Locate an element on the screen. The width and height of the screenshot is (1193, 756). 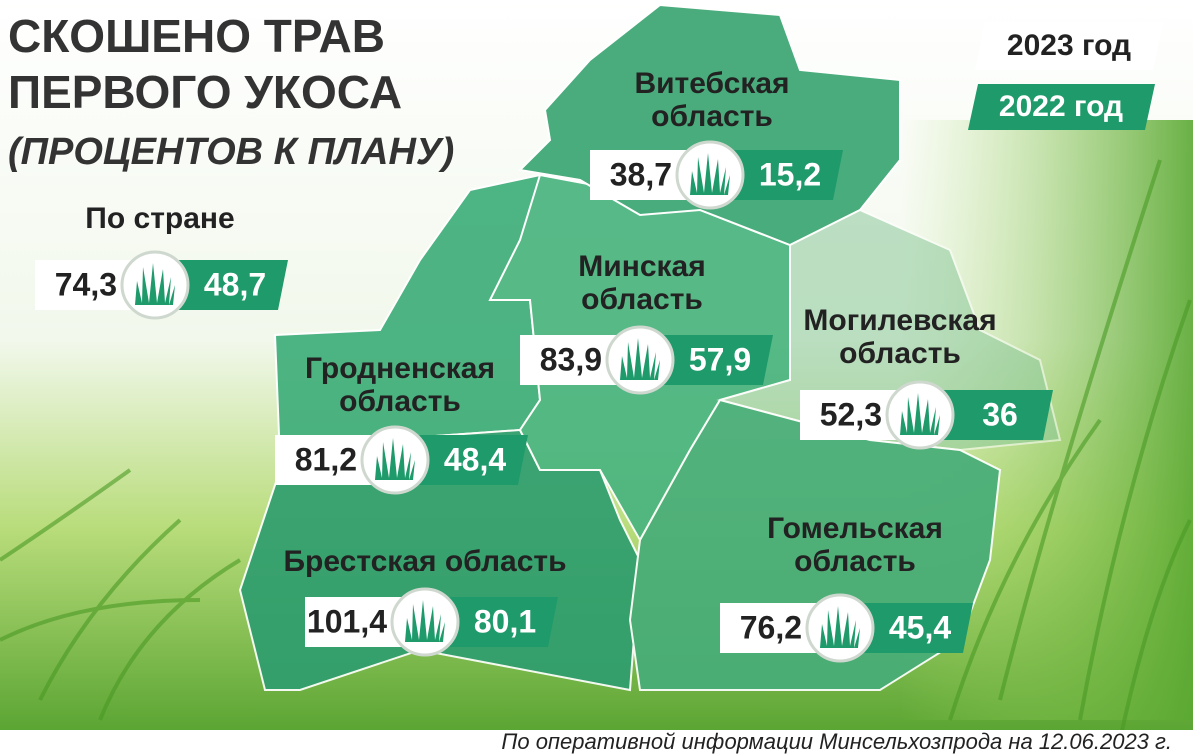
value-2023: 74,3 is located at coordinates (86, 284).